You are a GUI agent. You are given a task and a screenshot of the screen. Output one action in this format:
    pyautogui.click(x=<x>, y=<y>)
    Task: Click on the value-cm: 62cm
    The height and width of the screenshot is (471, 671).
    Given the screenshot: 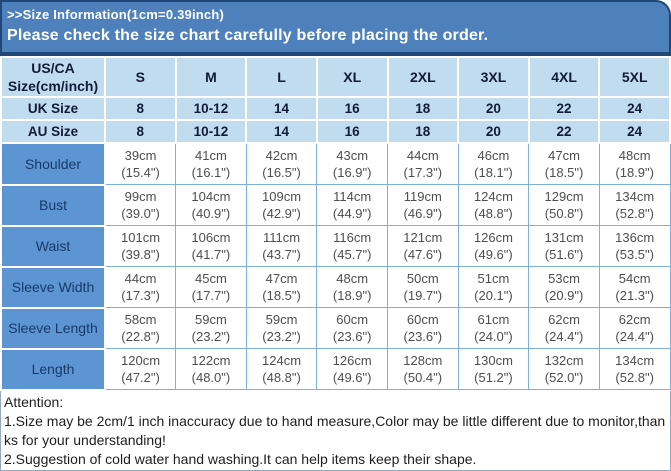 What is the action you would take?
    pyautogui.click(x=634, y=319)
    